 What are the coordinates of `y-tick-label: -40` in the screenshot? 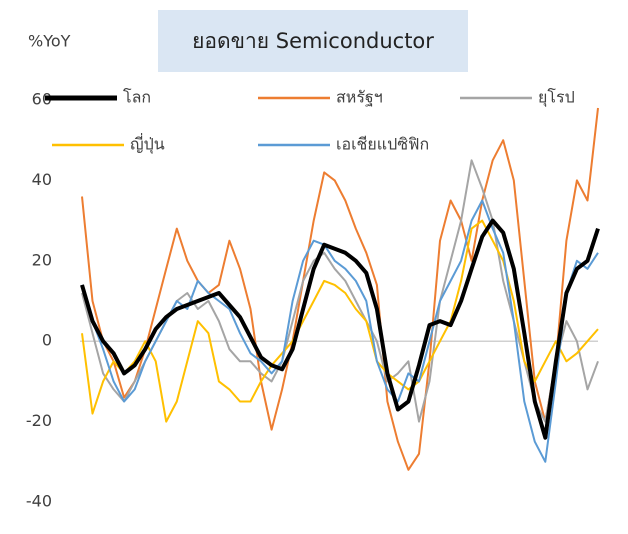 It's located at (39, 501).